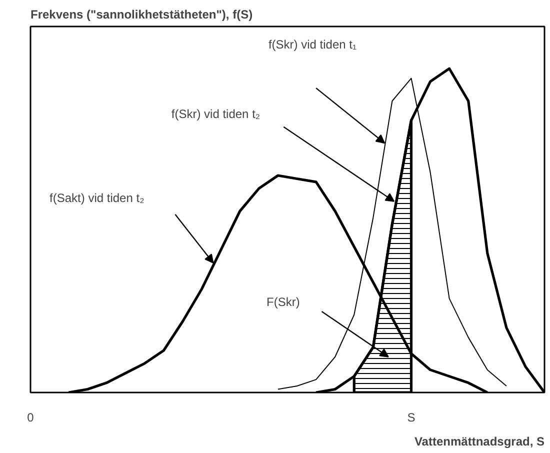 This screenshot has height=453, width=550. Describe the element at coordinates (141, 15) in the screenshot. I see `y-axis-title: Frekvens ("sannolikhetstätheten"), f(S)` at that location.